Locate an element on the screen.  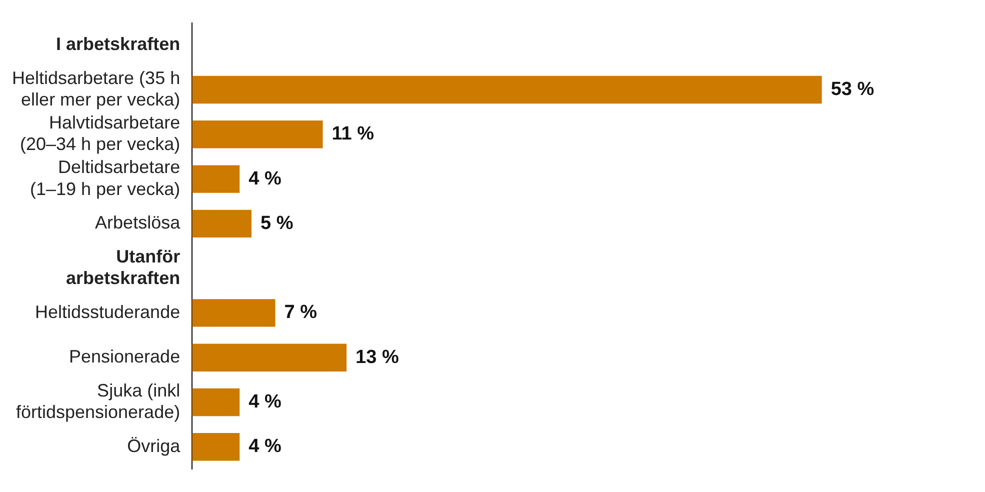
data-label: 7 % is located at coordinates (301, 313).